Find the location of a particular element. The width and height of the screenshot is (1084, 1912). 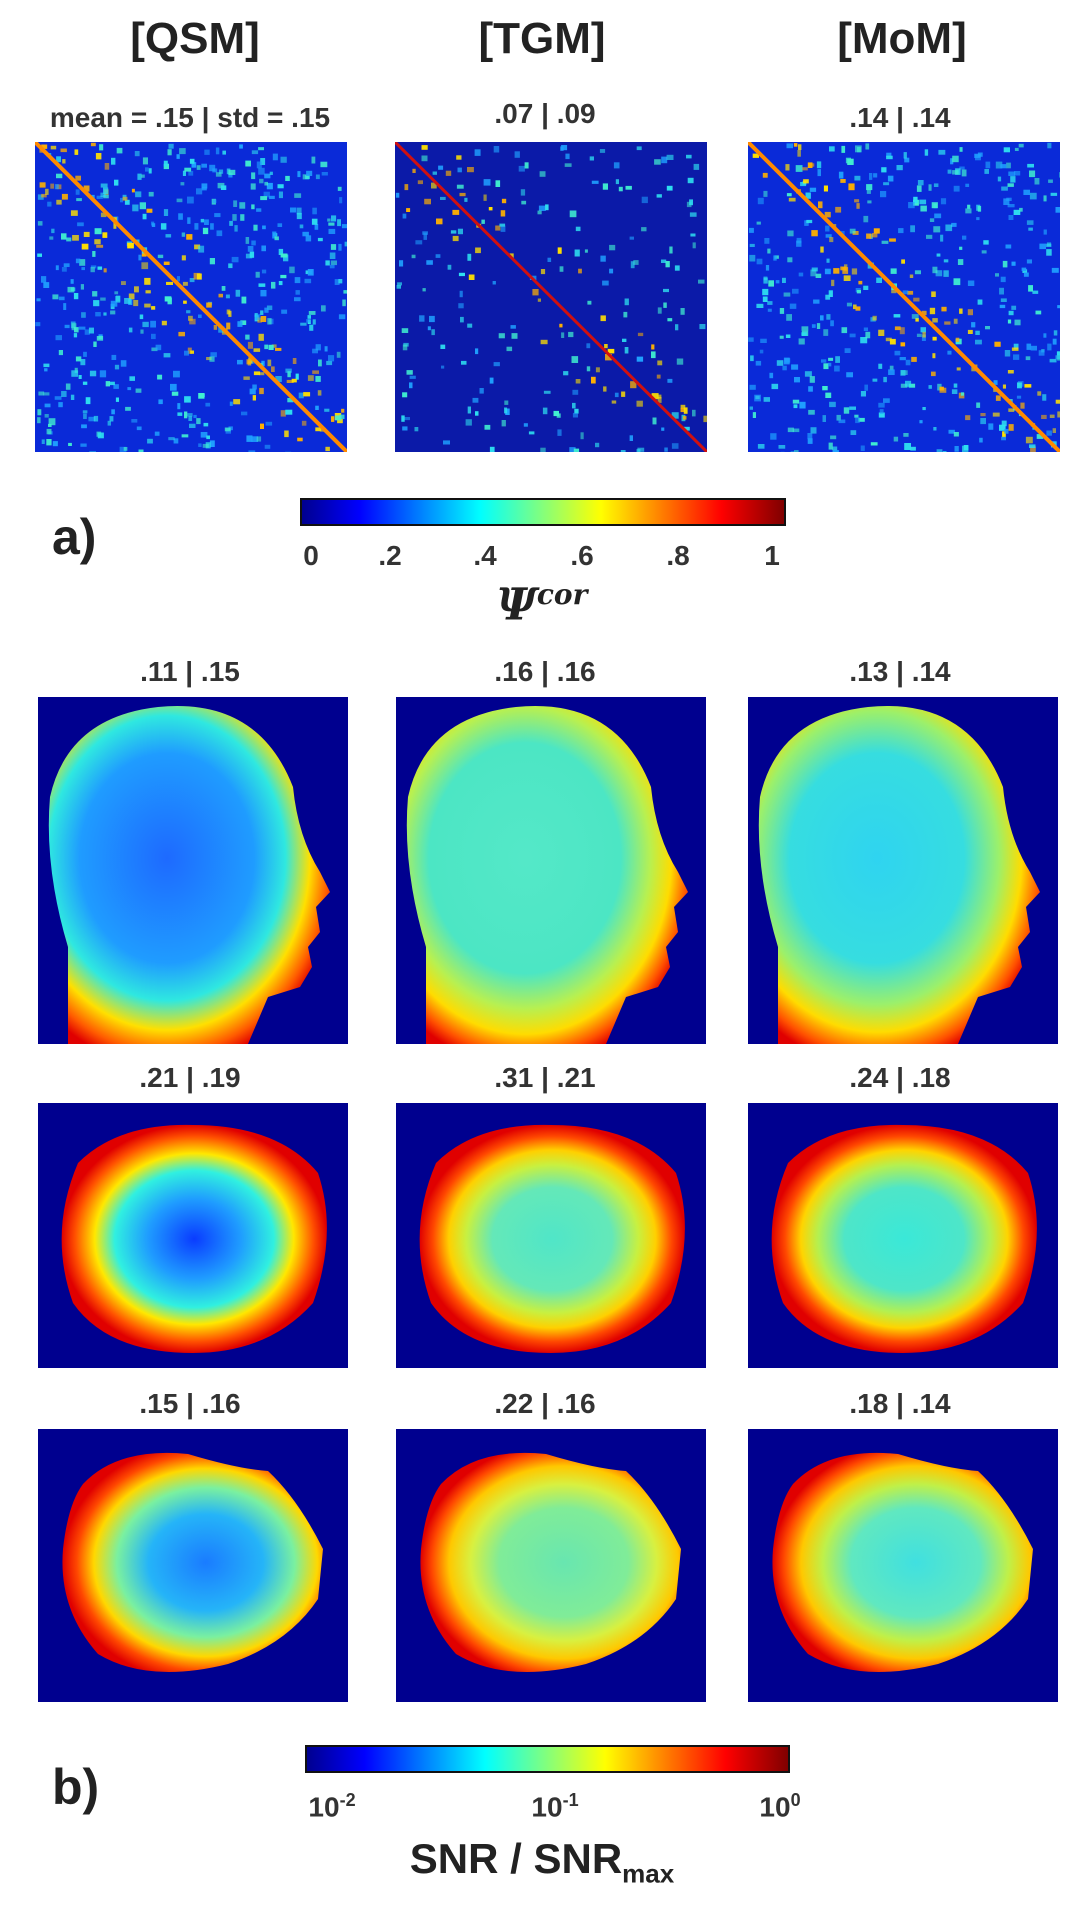

stat-a-qsm: mean = .15 | std = .15 is located at coordinates (190, 117).